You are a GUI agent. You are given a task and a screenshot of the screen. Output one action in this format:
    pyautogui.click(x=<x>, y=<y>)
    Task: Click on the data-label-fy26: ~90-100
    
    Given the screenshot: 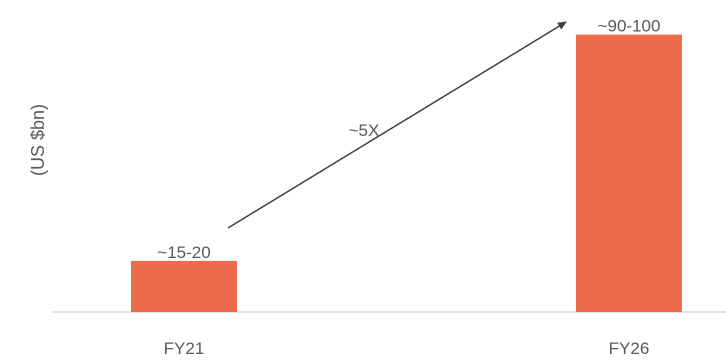 What is the action you would take?
    pyautogui.click(x=629, y=26)
    